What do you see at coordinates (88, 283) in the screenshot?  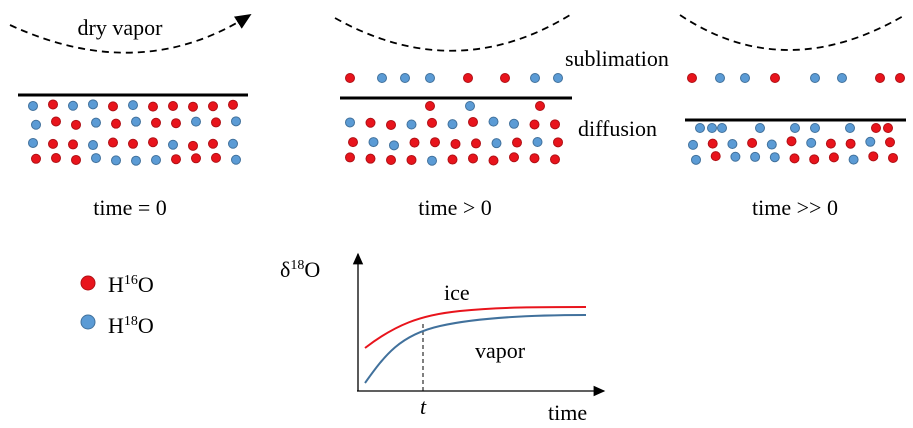 I see `legend-dot` at bounding box center [88, 283].